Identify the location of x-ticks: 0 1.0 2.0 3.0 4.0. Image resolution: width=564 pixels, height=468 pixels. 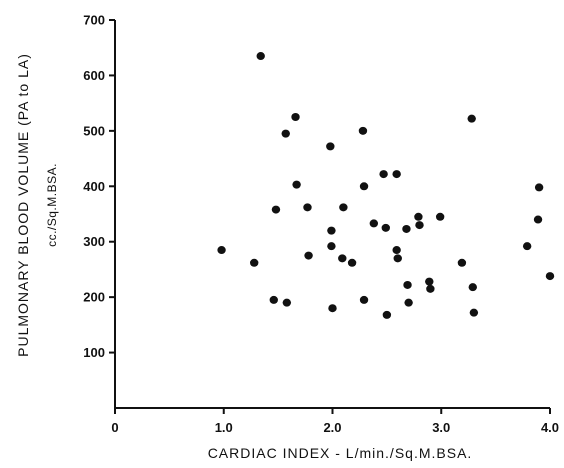
(335, 421).